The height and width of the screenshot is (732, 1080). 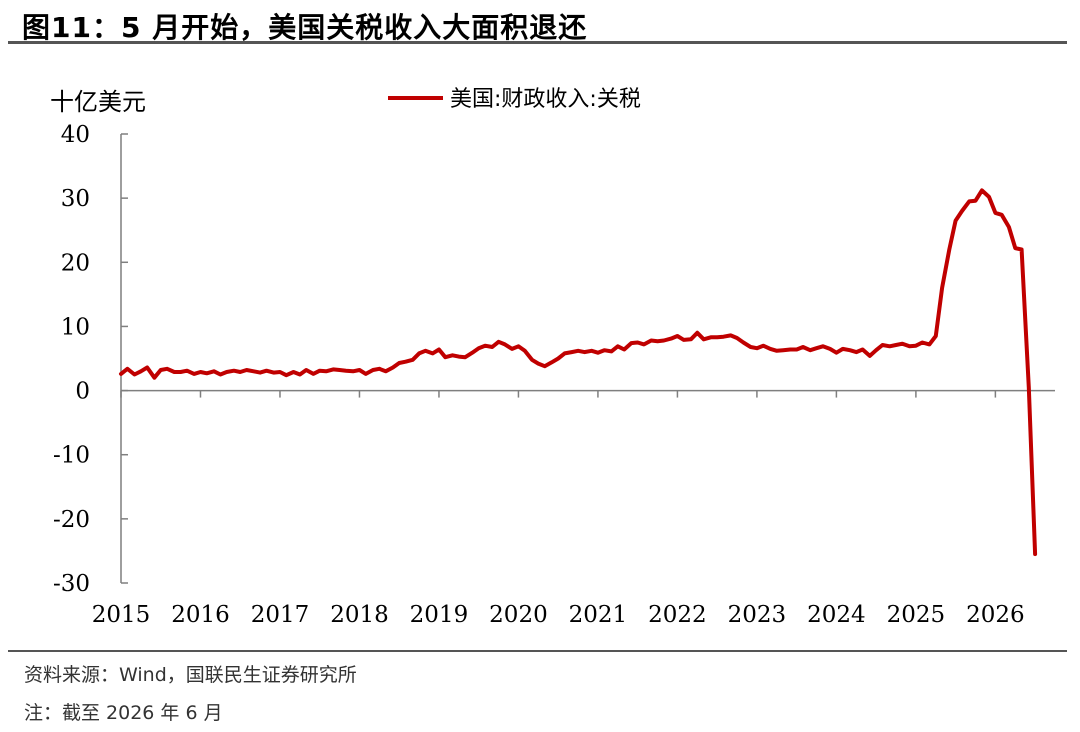 I want to click on date-footnote: 注：截至 2026 年 6 月, so click(x=123, y=713).